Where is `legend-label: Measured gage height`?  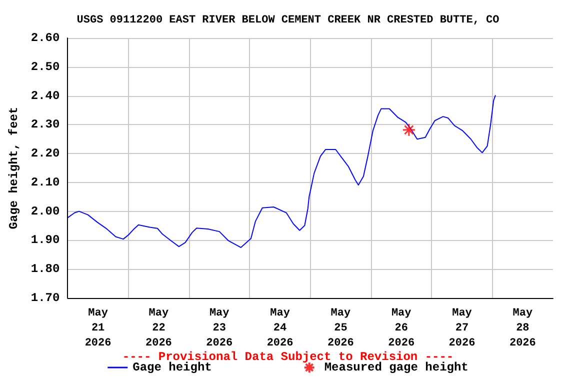
legend-label: Measured gage height is located at coordinates (396, 367).